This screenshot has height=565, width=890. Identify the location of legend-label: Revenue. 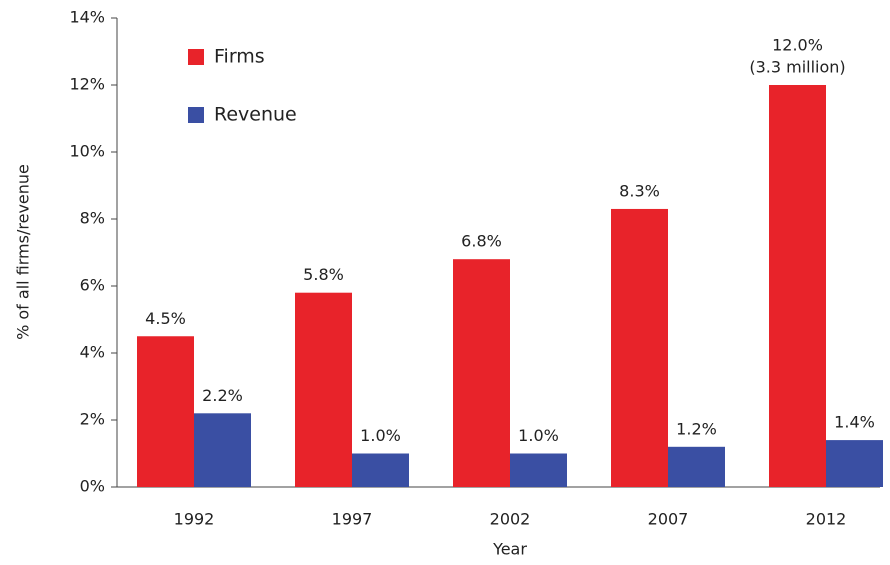
(255, 115).